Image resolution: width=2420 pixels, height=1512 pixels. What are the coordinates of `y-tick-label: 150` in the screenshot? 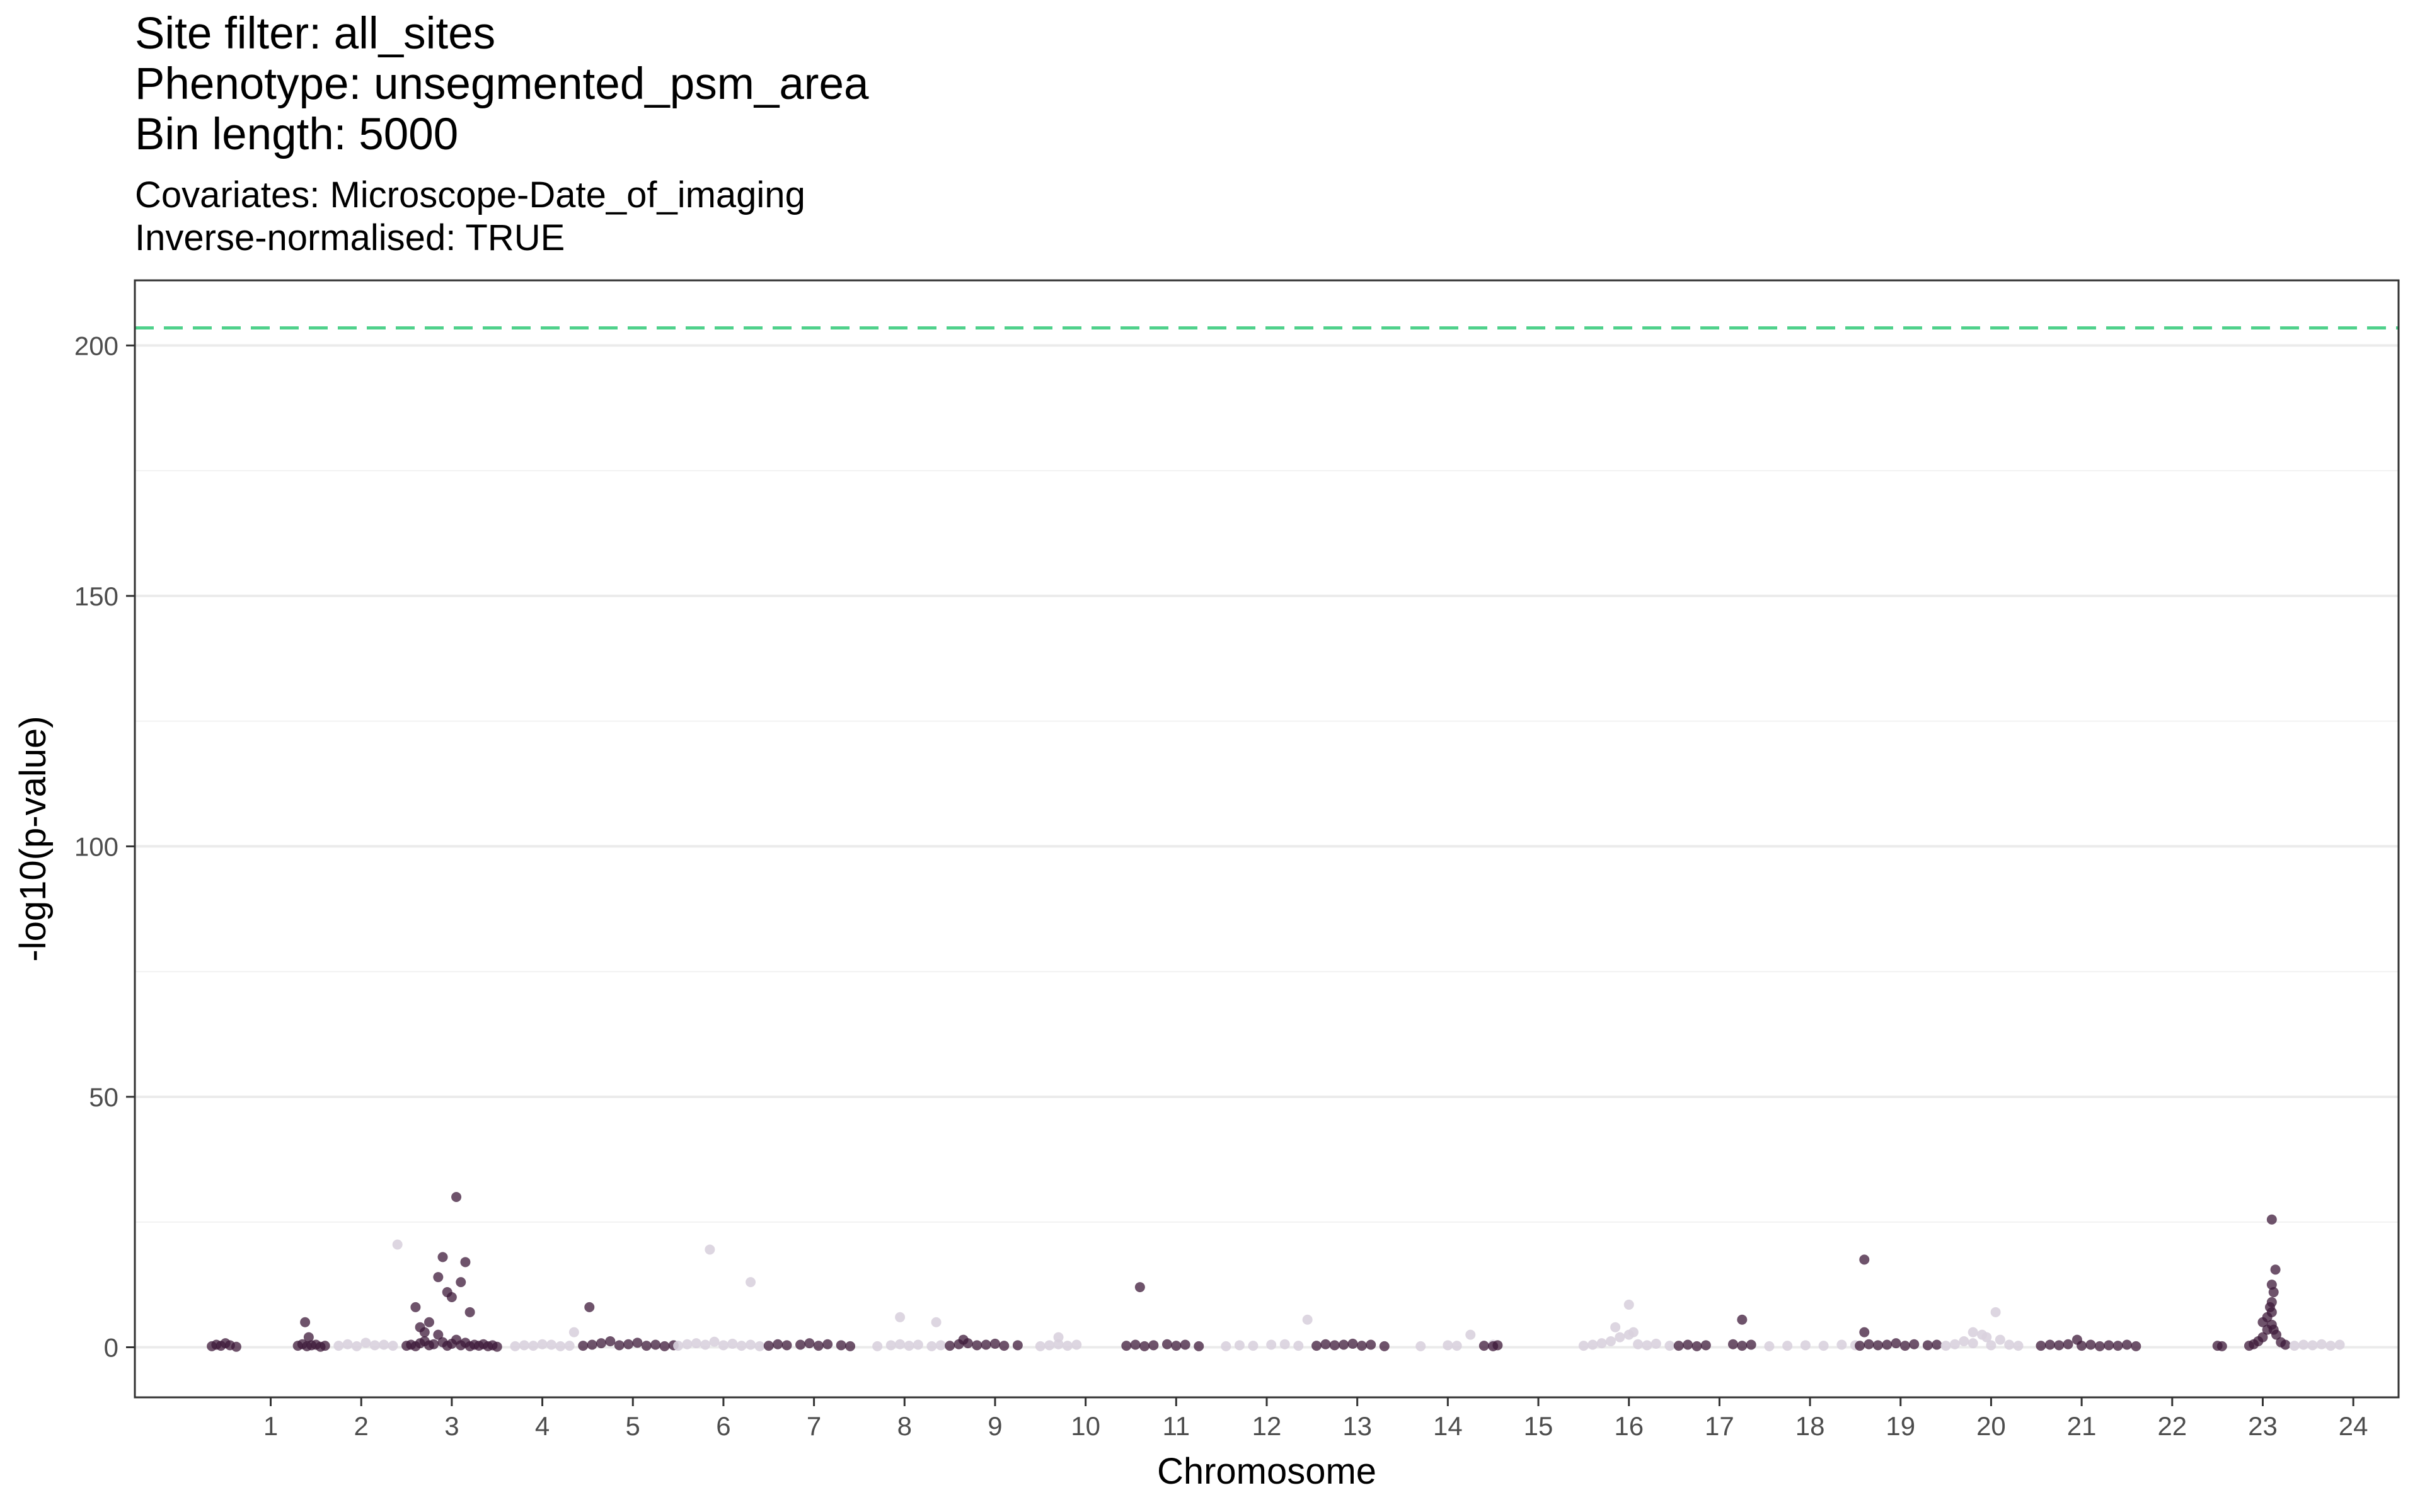 It's located at (96, 596).